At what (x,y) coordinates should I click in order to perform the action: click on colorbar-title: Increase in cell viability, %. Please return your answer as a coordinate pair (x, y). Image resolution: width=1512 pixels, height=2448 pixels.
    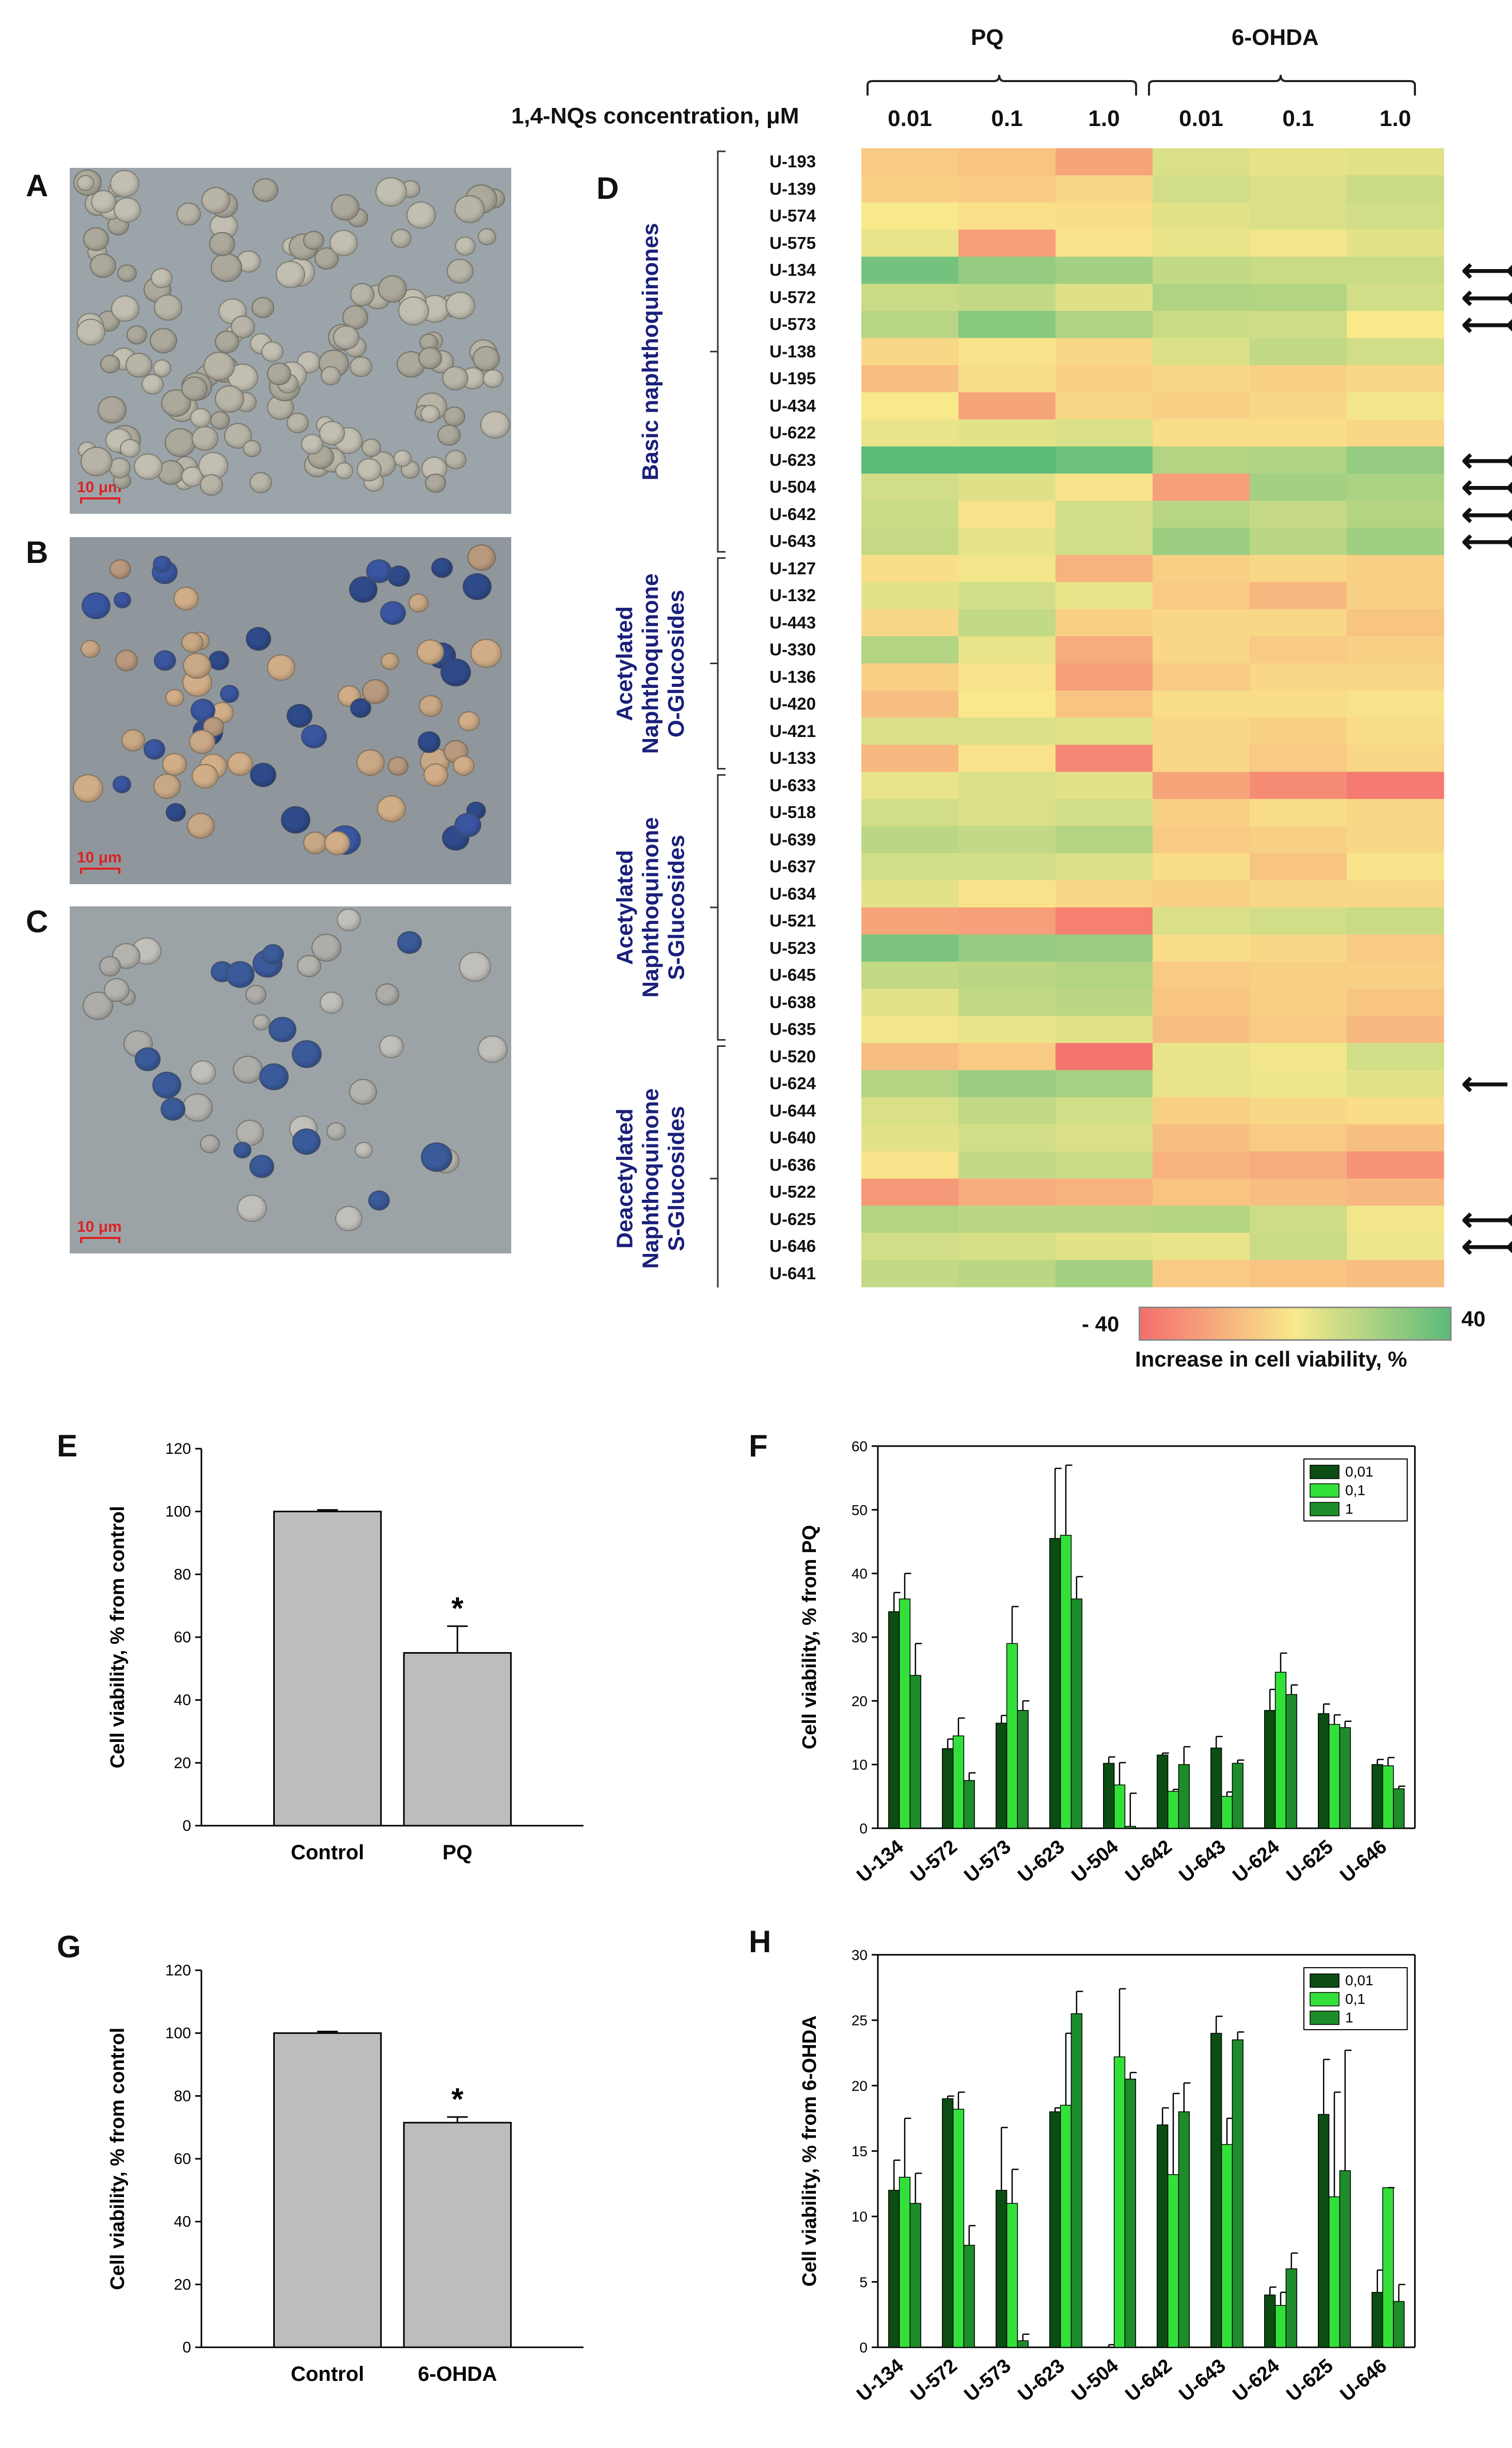
    Looking at the image, I should click on (1271, 1359).